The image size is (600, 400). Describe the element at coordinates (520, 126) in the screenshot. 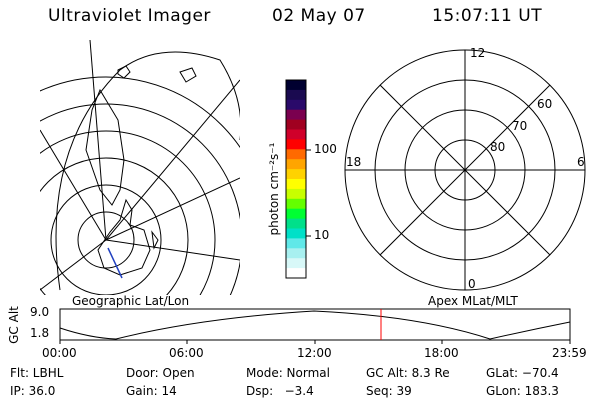

I see `mlat-label-70: 70` at that location.